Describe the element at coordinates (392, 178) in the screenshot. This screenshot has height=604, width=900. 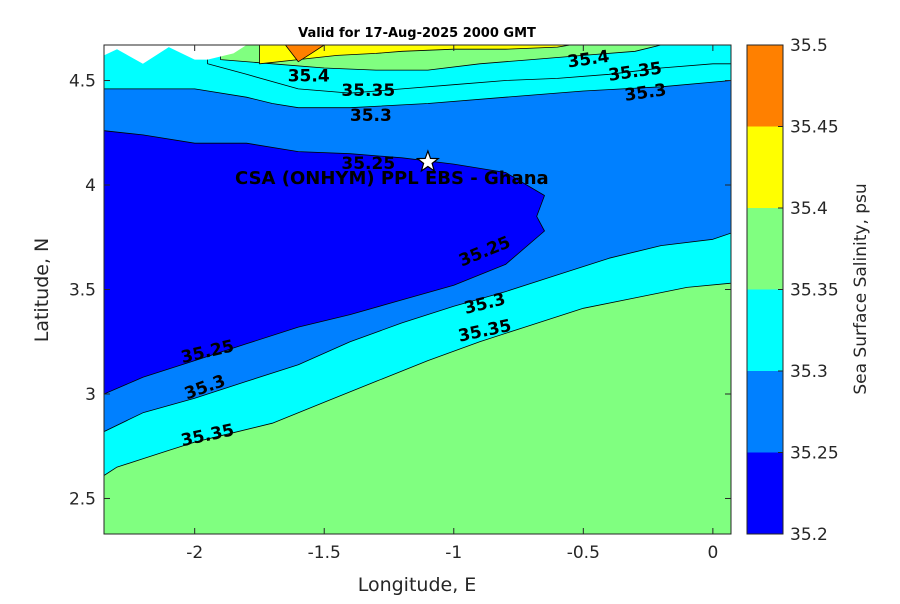
I see `site-label: CSA (ONHYM) PPL EBS - Ghana` at that location.